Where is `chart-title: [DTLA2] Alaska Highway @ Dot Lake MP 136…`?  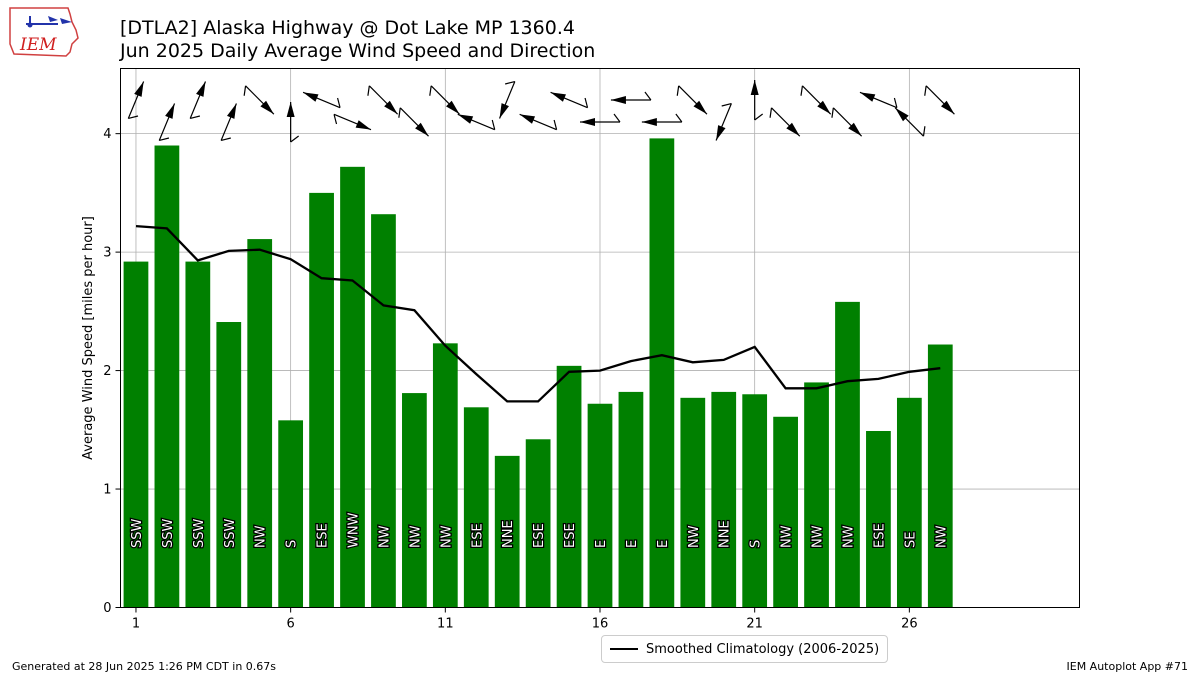 chart-title: [DTLA2] Alaska Highway @ Dot Lake MP 136… is located at coordinates (347, 28).